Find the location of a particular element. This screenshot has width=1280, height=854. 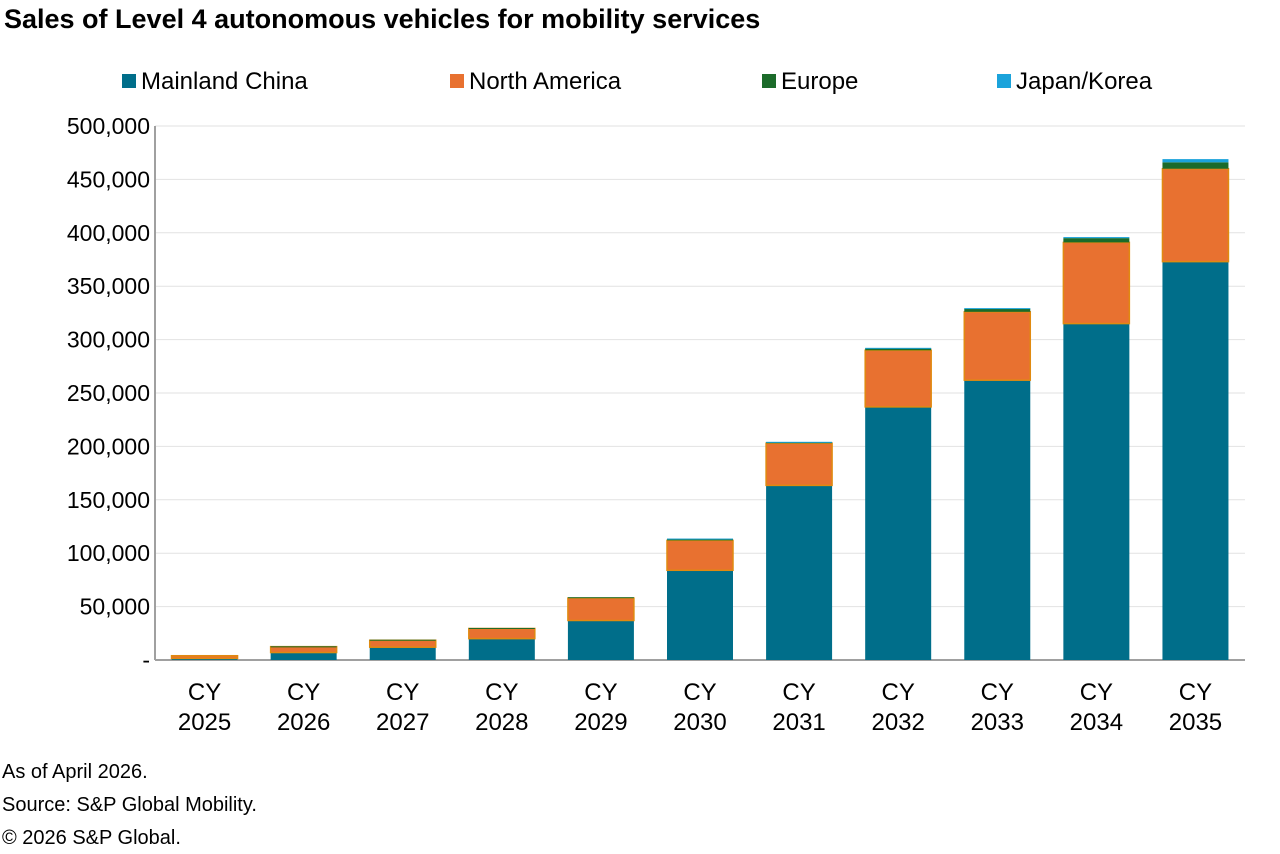

bar-europe-2028 is located at coordinates (501, 628).